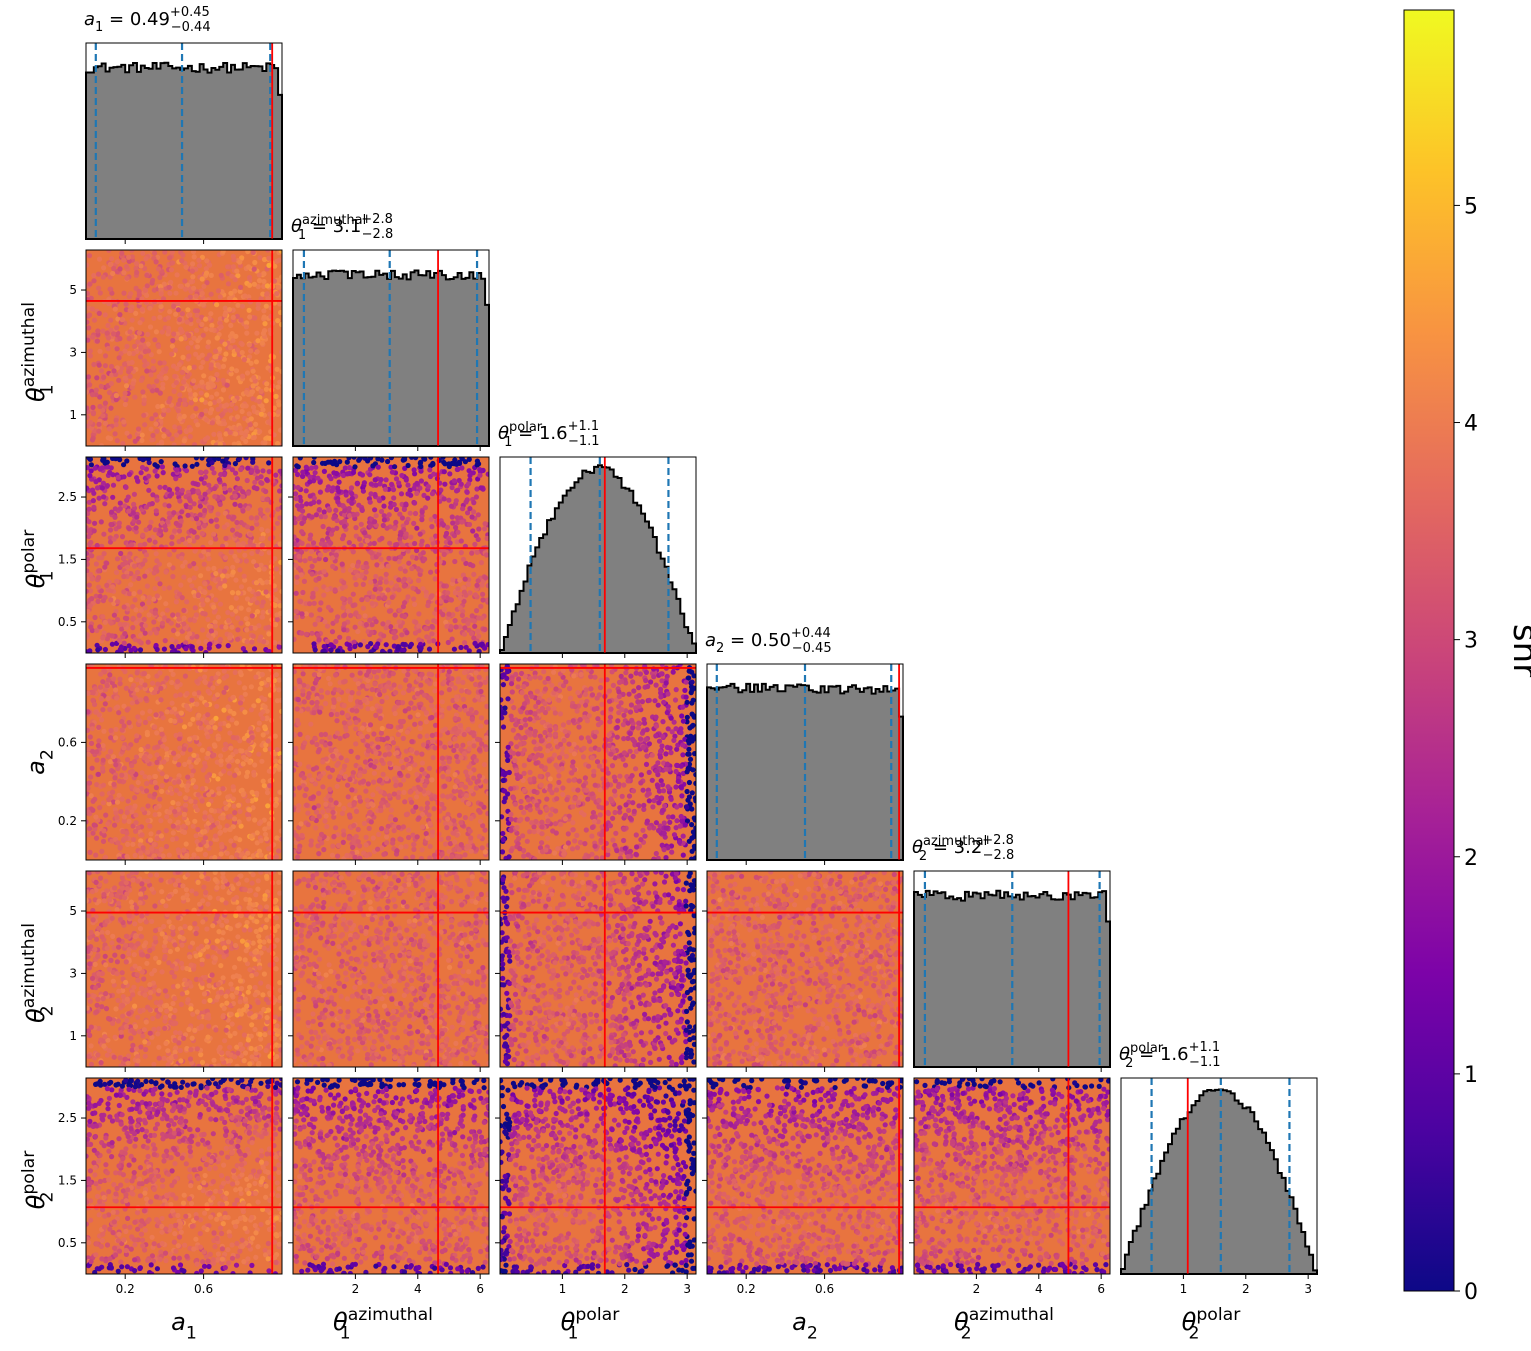  What do you see at coordinates (184, 348) in the screenshot?
I see `scatter-points` at bounding box center [184, 348].